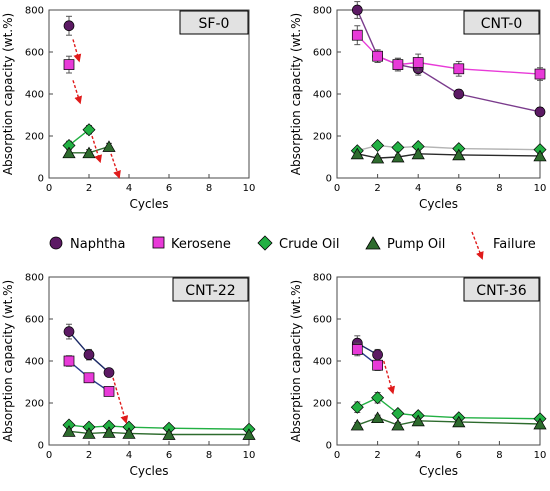 The image size is (550, 491). I want to click on p0-ytick-label-0: 0, so click(41, 179).